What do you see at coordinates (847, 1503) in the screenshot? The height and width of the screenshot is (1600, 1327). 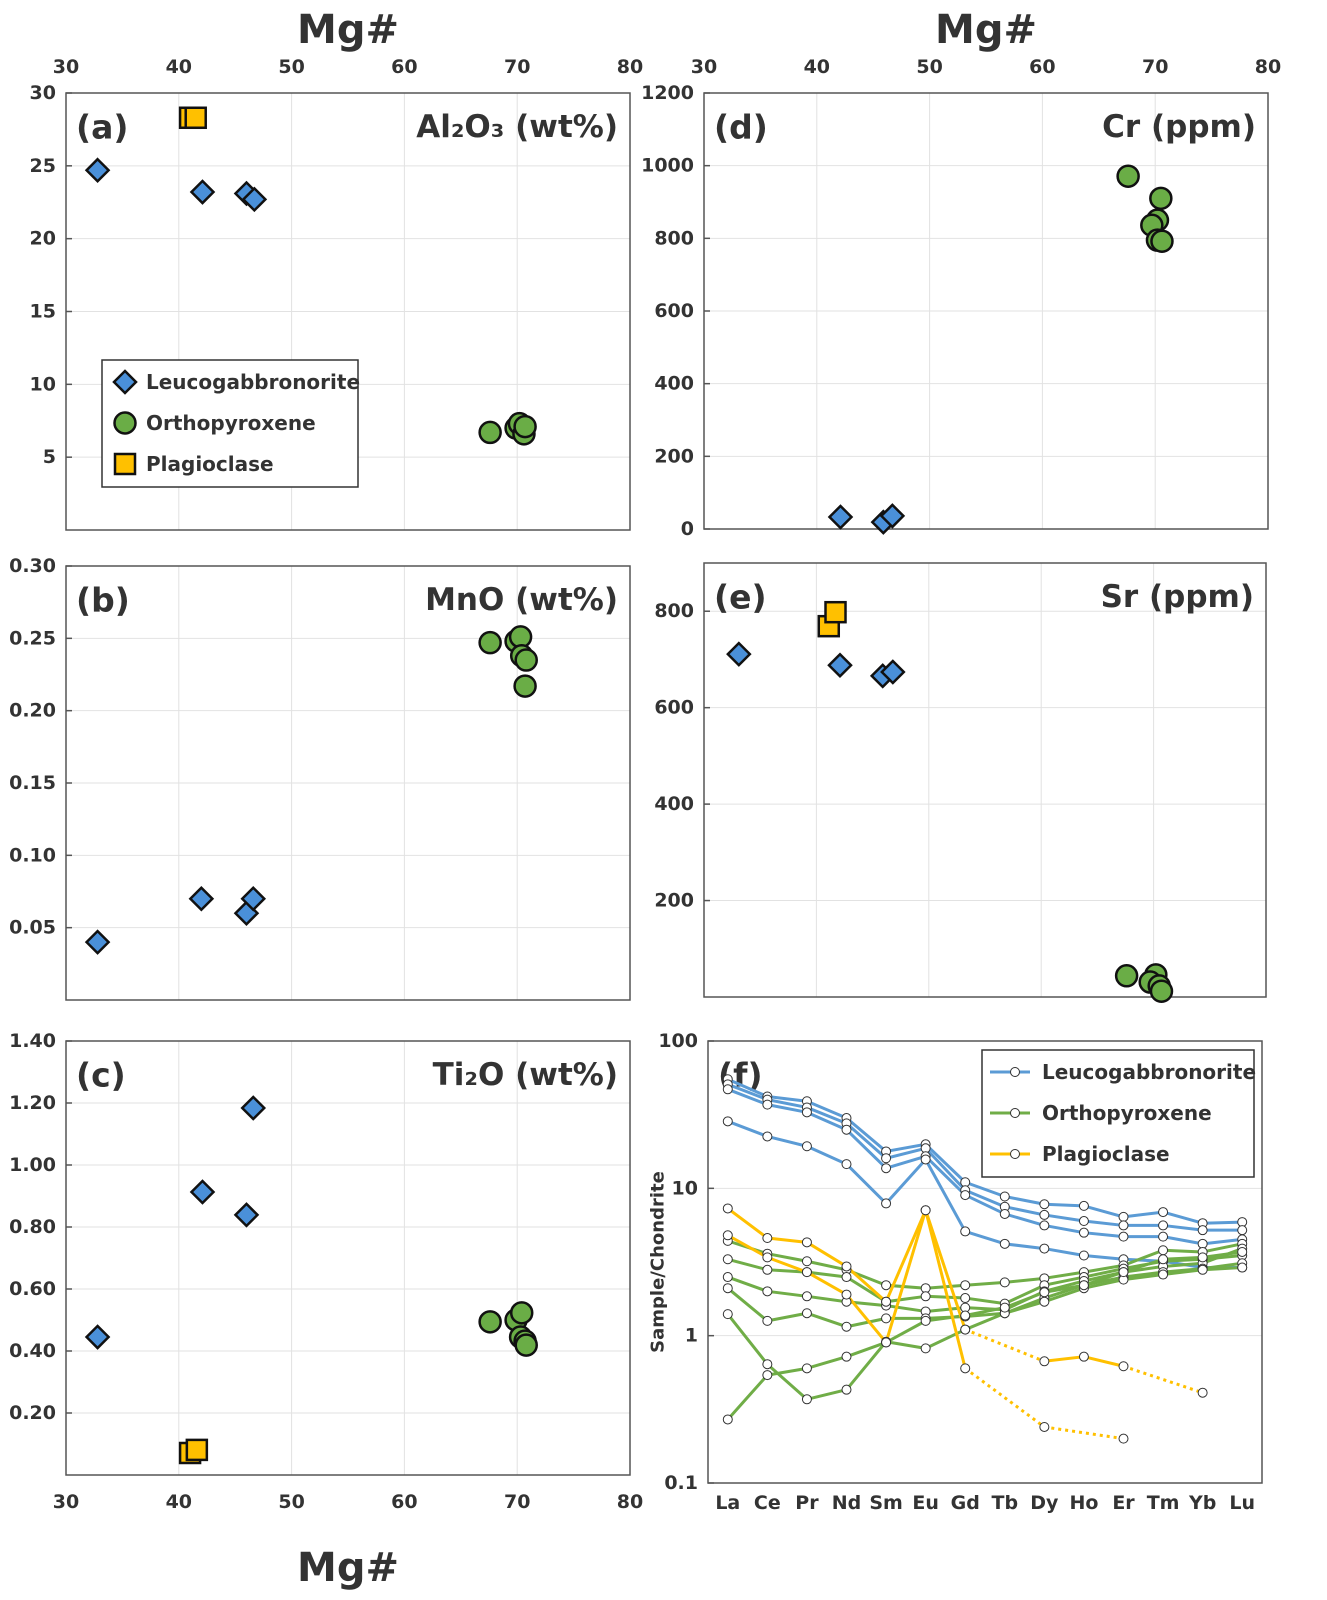 I see `x-tick-label: Nd` at bounding box center [847, 1503].